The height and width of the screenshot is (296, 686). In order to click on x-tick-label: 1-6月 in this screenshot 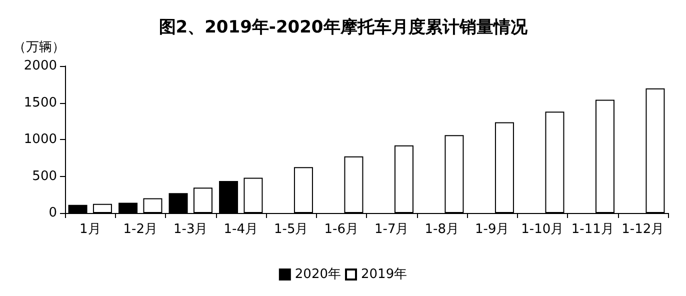, I will do `click(341, 229)`.